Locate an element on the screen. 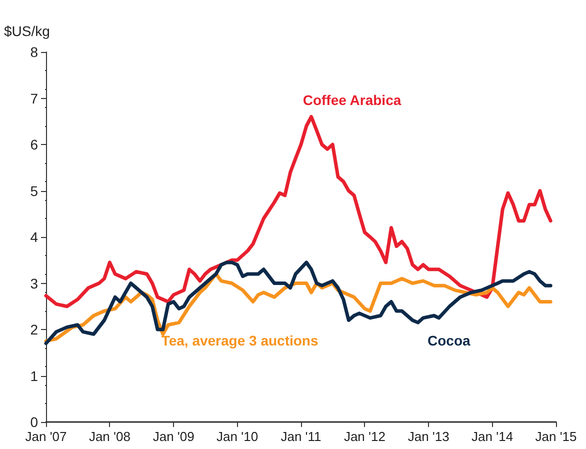 This screenshot has width=586, height=449. x-tick-label: Jan '10 is located at coordinates (237, 436).